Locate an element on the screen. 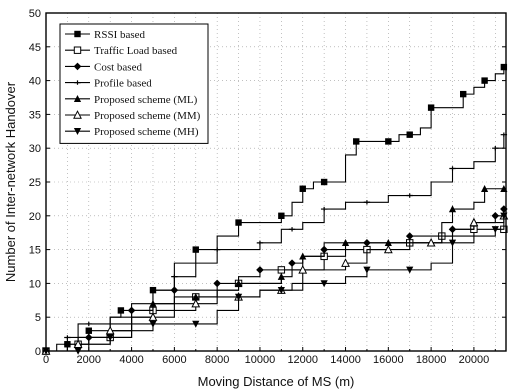 The image size is (509, 390). x-tick-label: 8000 is located at coordinates (217, 360).